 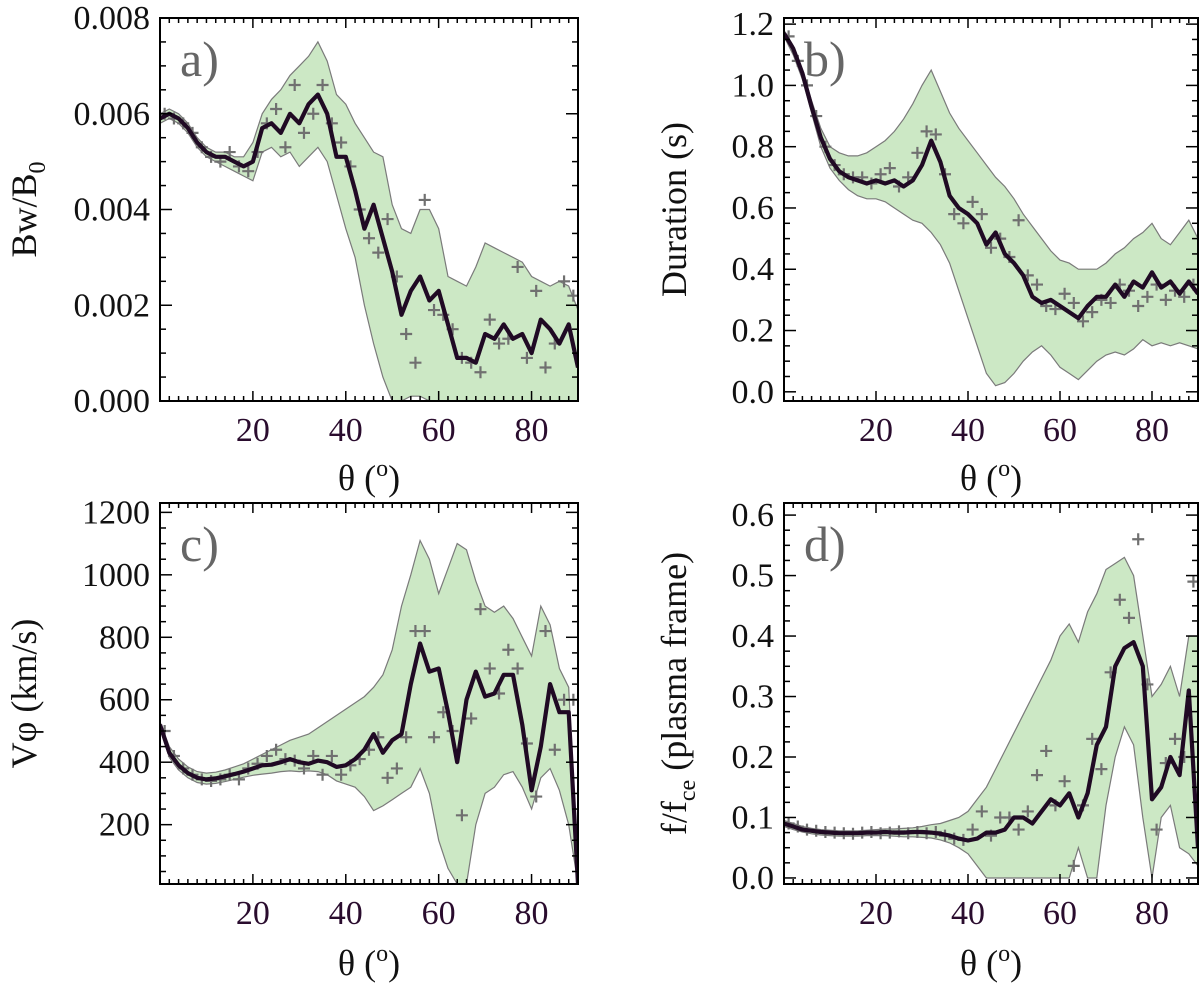 What do you see at coordinates (116, 575) in the screenshot?
I see `y-tick-label: 1000` at bounding box center [116, 575].